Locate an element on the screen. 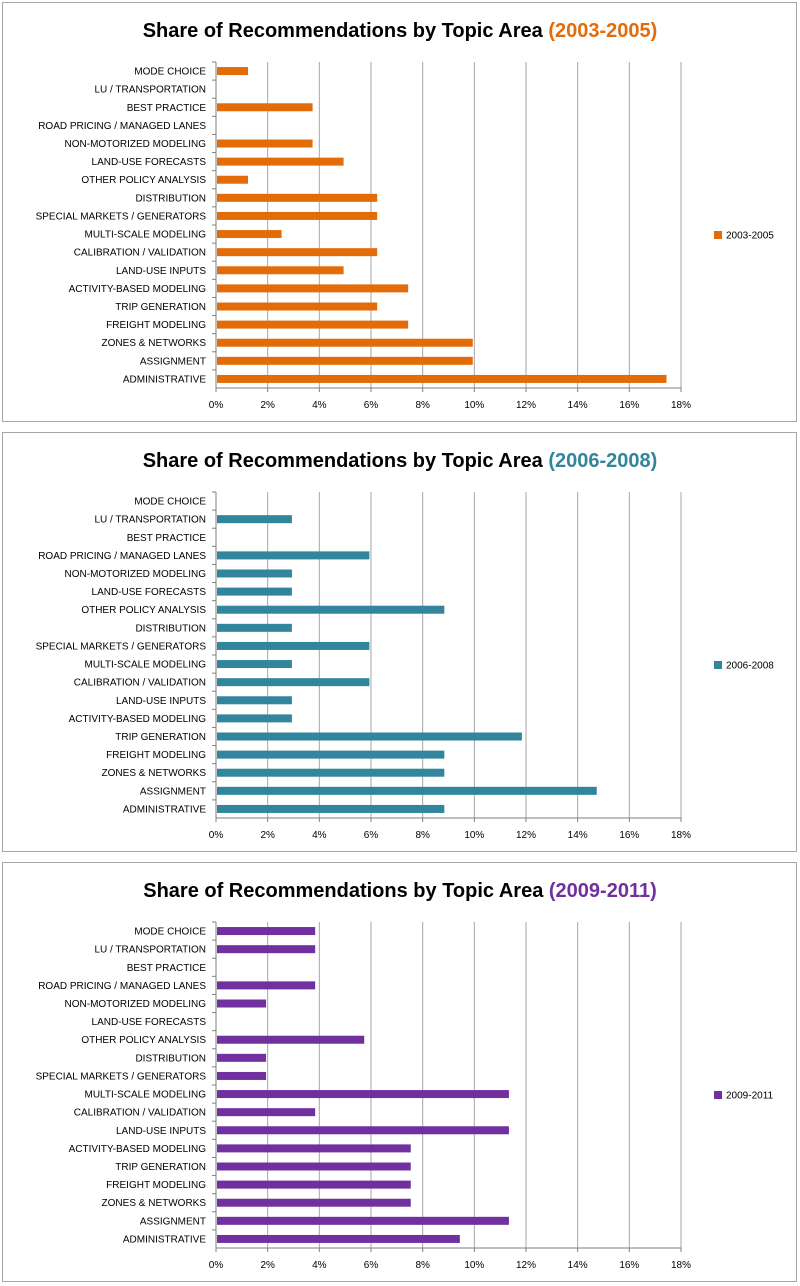  chart-title-period: (2009-2011) is located at coordinates (603, 891).